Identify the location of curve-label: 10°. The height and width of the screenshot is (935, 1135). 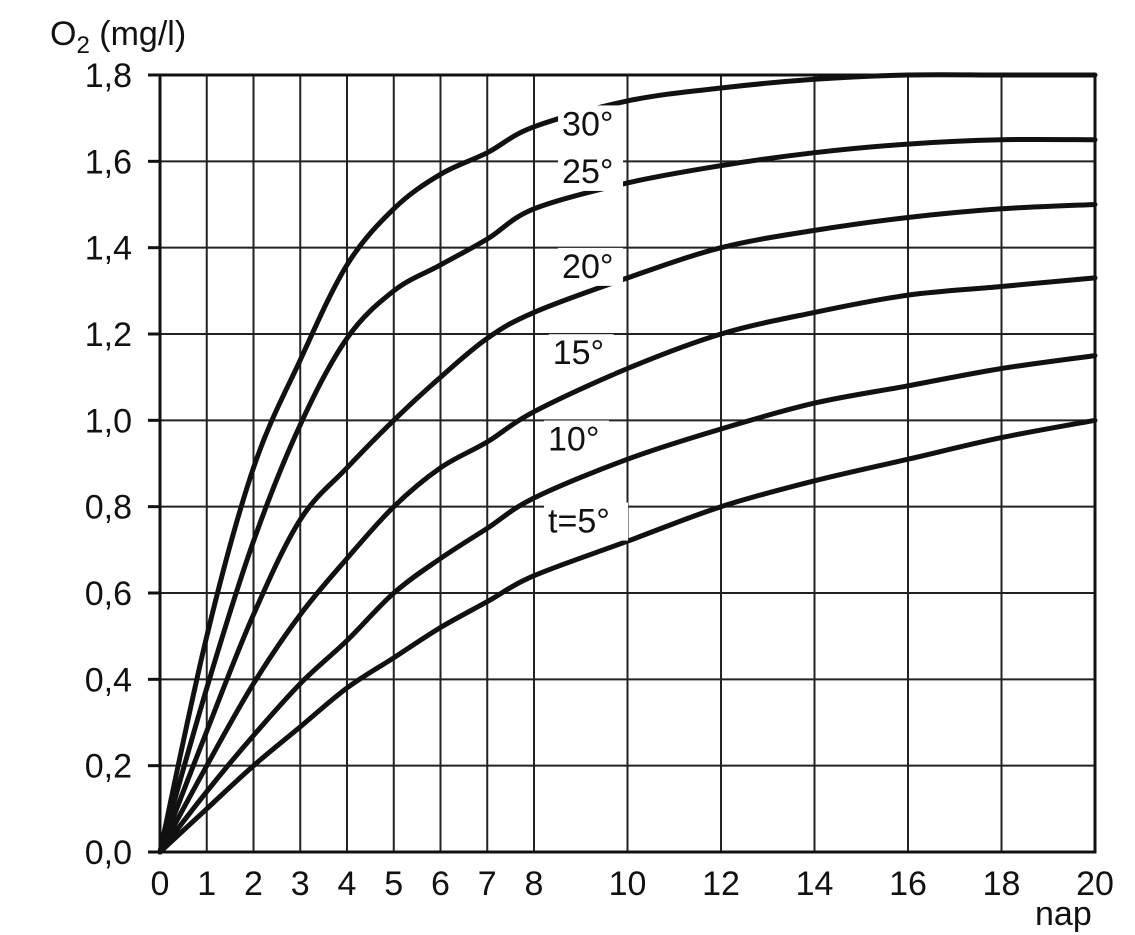
(573, 440).